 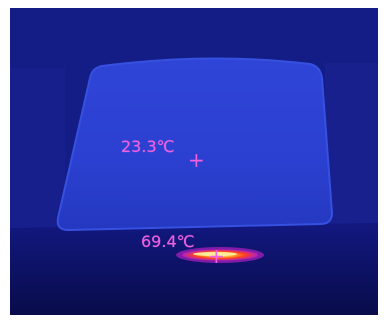 I want to click on background-right-region, so click(x=351, y=148).